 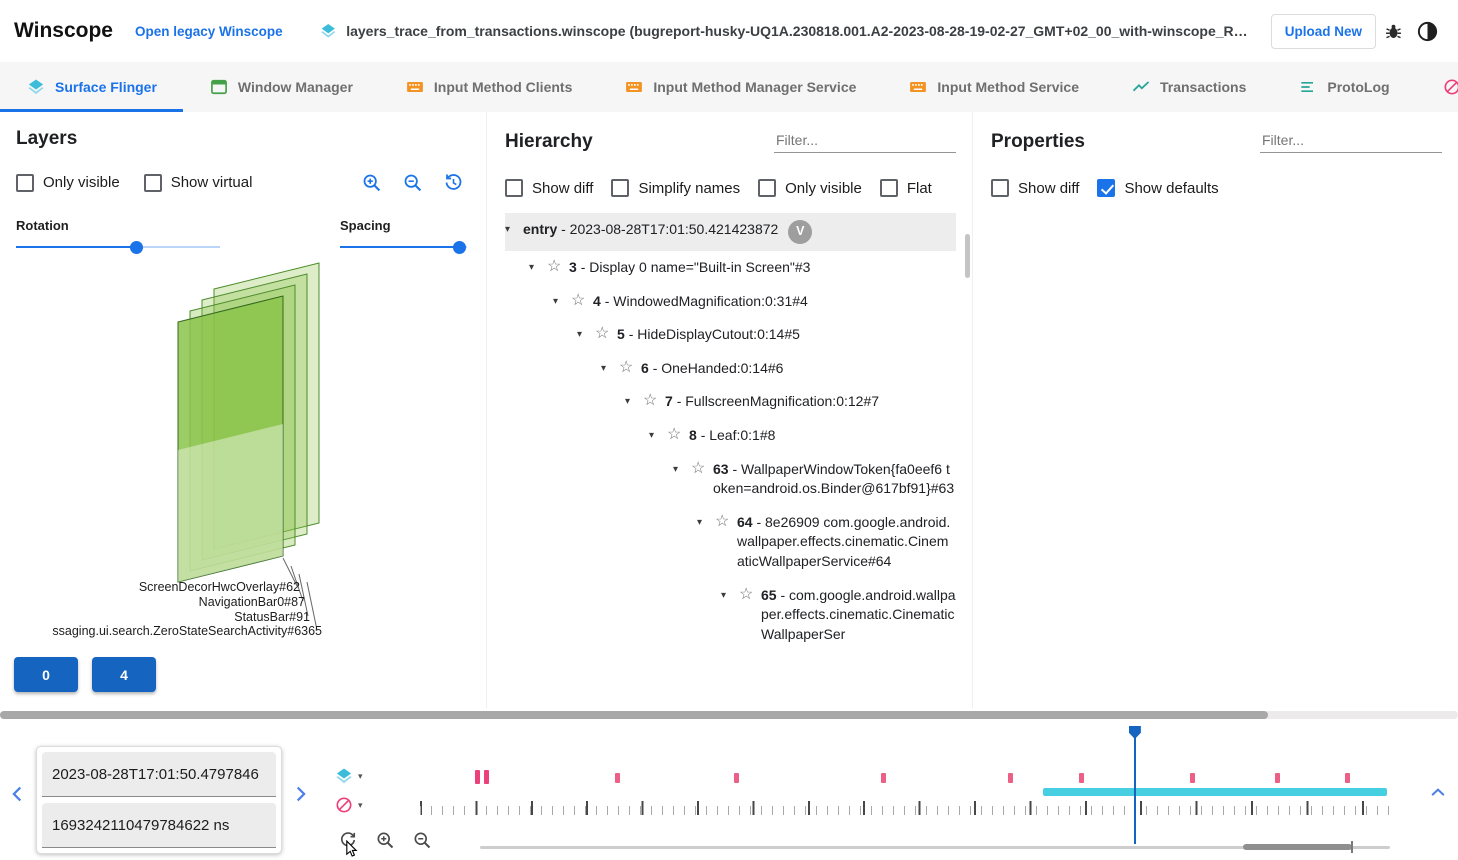 I want to click on tree-node-8: ▾ ☆ 8 - Leaf:0:1#8, so click(x=730, y=436).